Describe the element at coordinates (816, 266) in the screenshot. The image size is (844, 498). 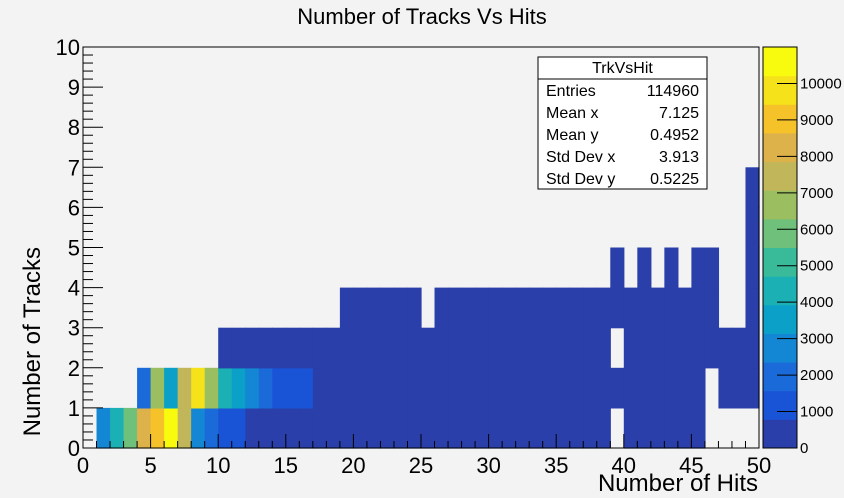
I see `palette-tick-label: 5000` at that location.